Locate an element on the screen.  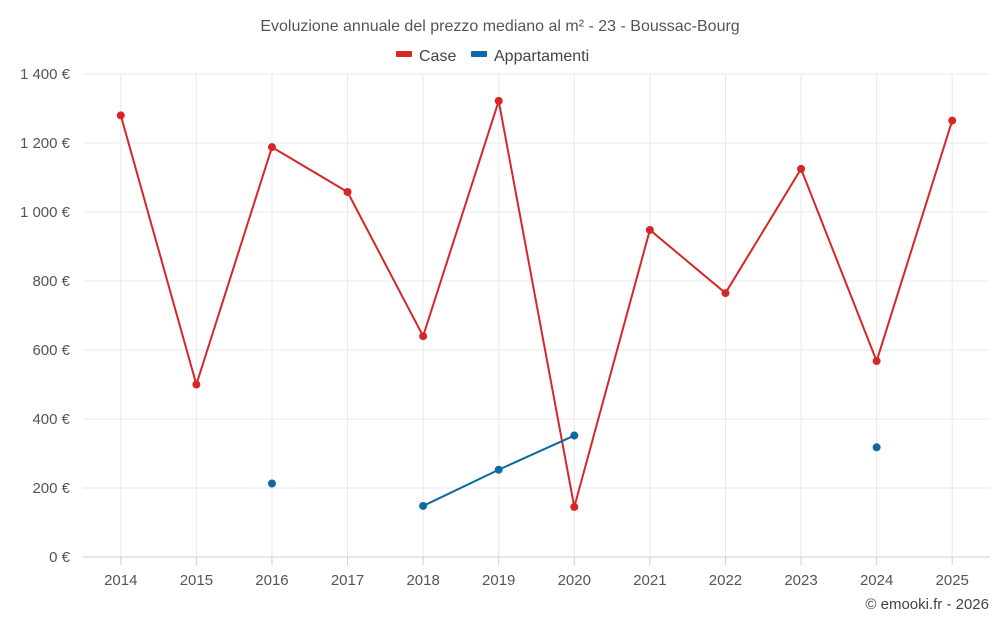
y-tick-label: 400 € is located at coordinates (51, 419).